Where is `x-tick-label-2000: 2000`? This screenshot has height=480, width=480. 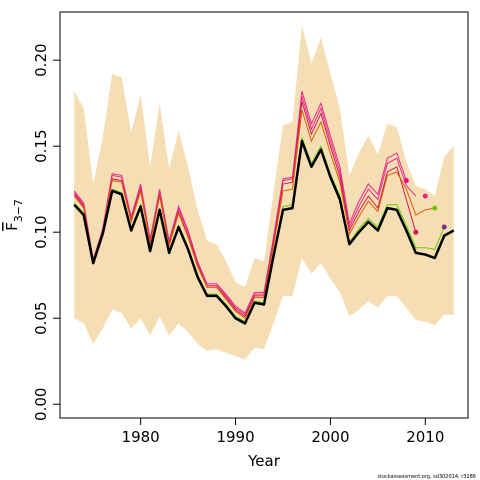 x-tick-label-2000: 2000 is located at coordinates (330, 437).